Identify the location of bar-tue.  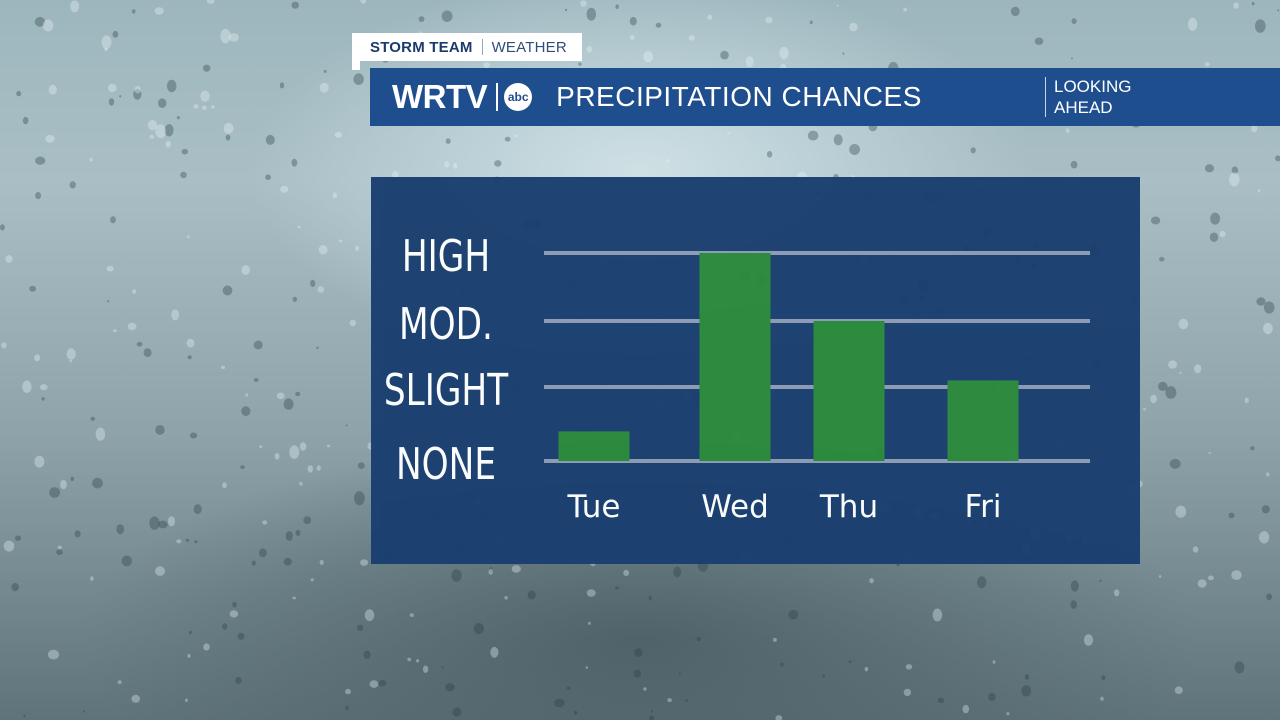
(594, 446).